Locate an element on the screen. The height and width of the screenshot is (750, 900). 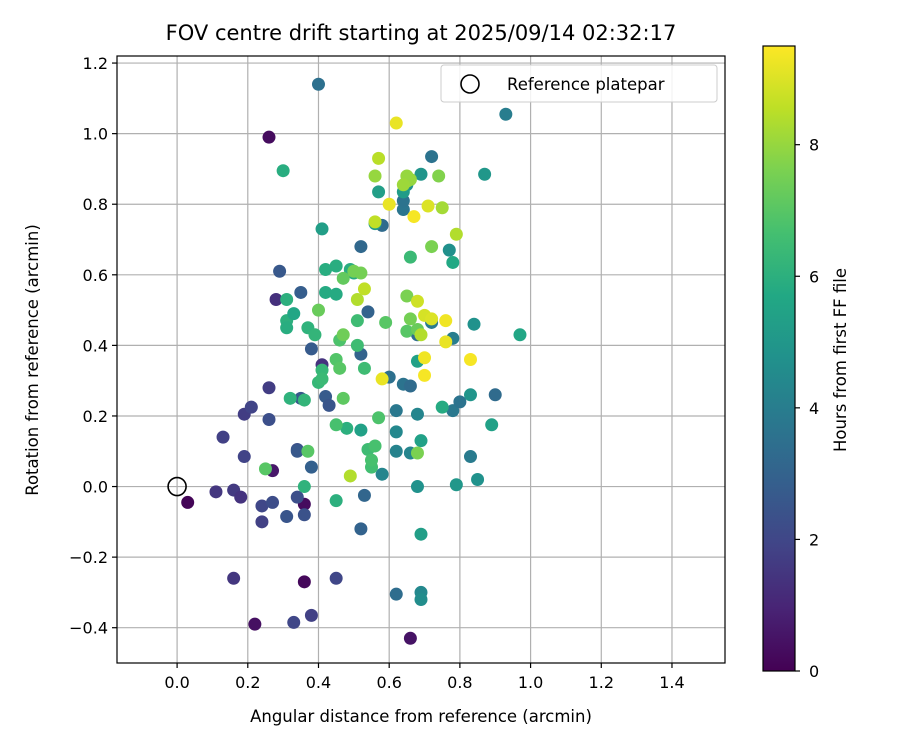
x-tick-label: 0.8 is located at coordinates (459, 682).